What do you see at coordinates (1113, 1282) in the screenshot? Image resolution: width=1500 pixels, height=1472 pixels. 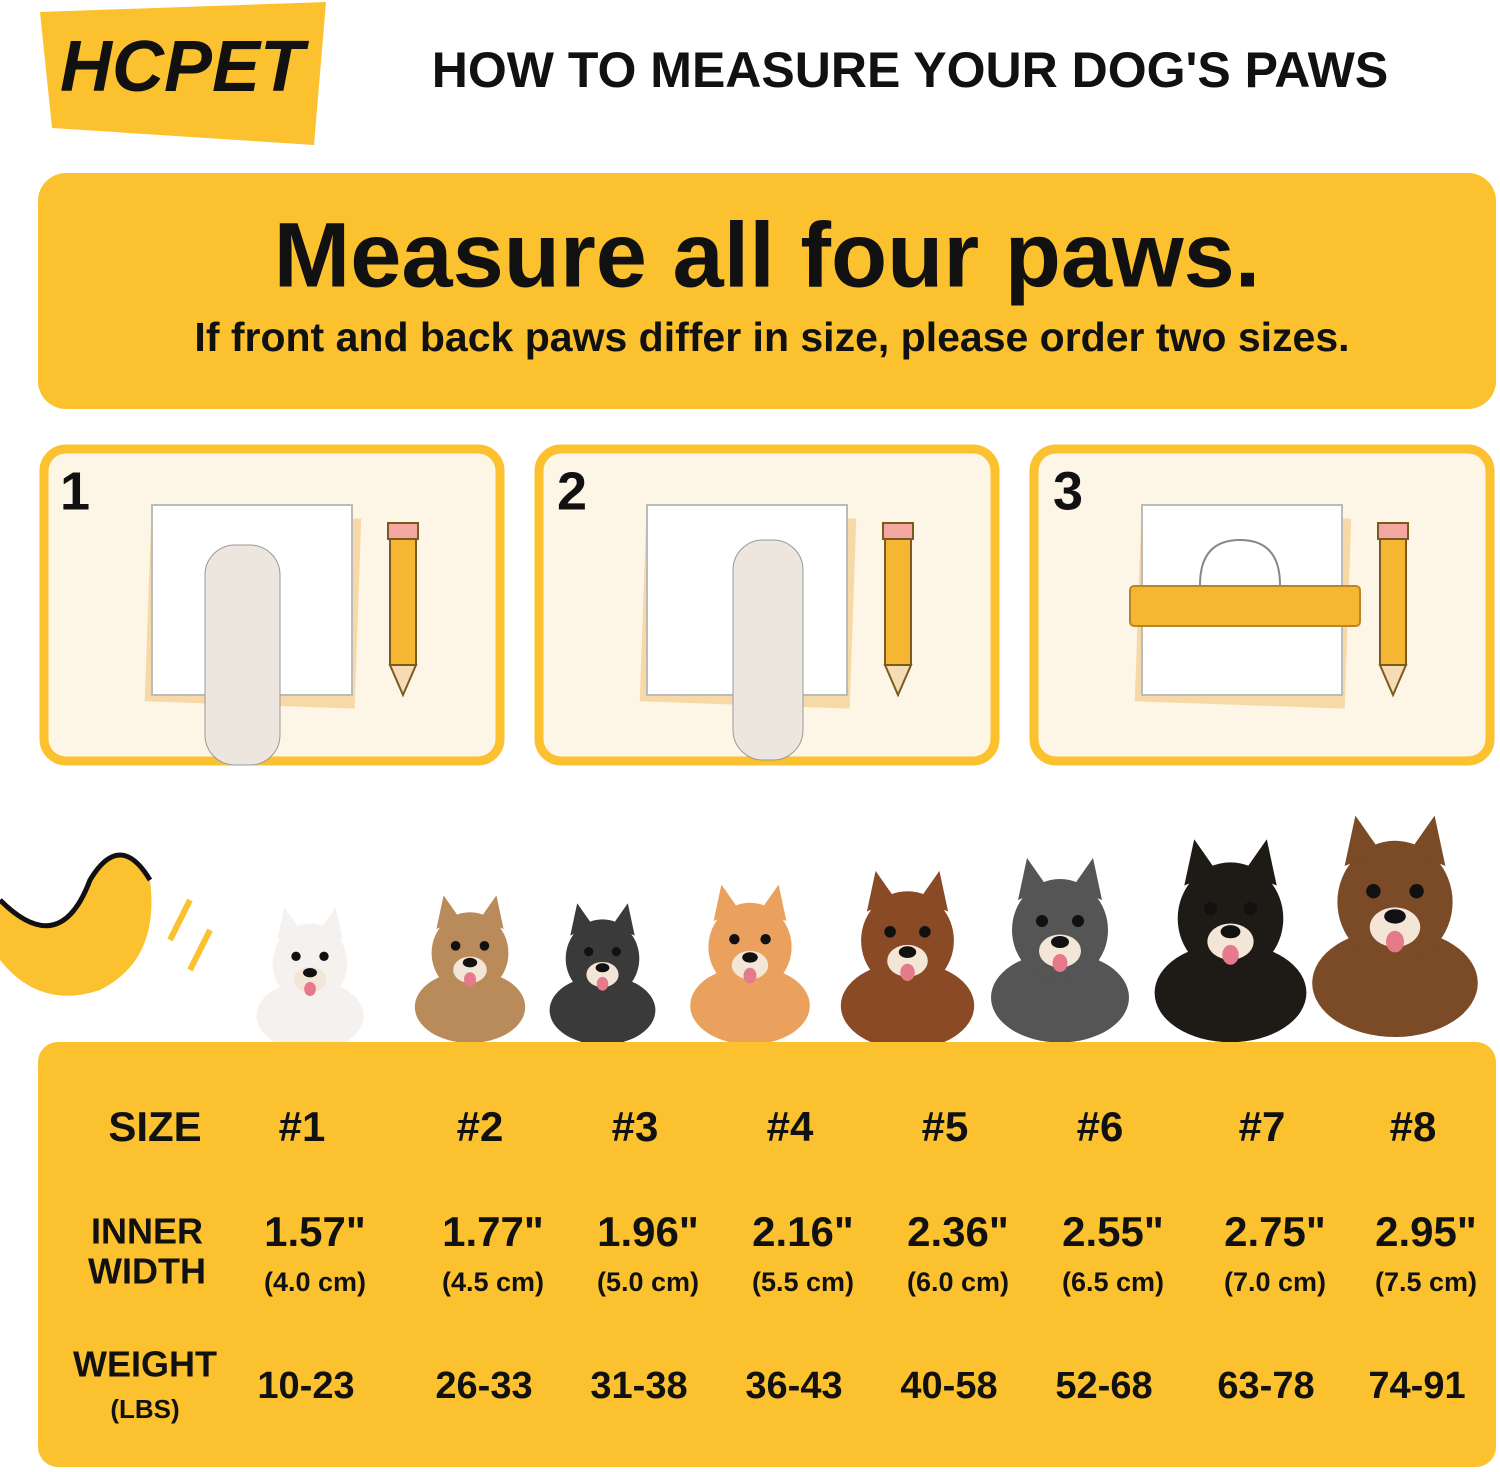 I see `cm-cell: (6.5 cm)` at bounding box center [1113, 1282].